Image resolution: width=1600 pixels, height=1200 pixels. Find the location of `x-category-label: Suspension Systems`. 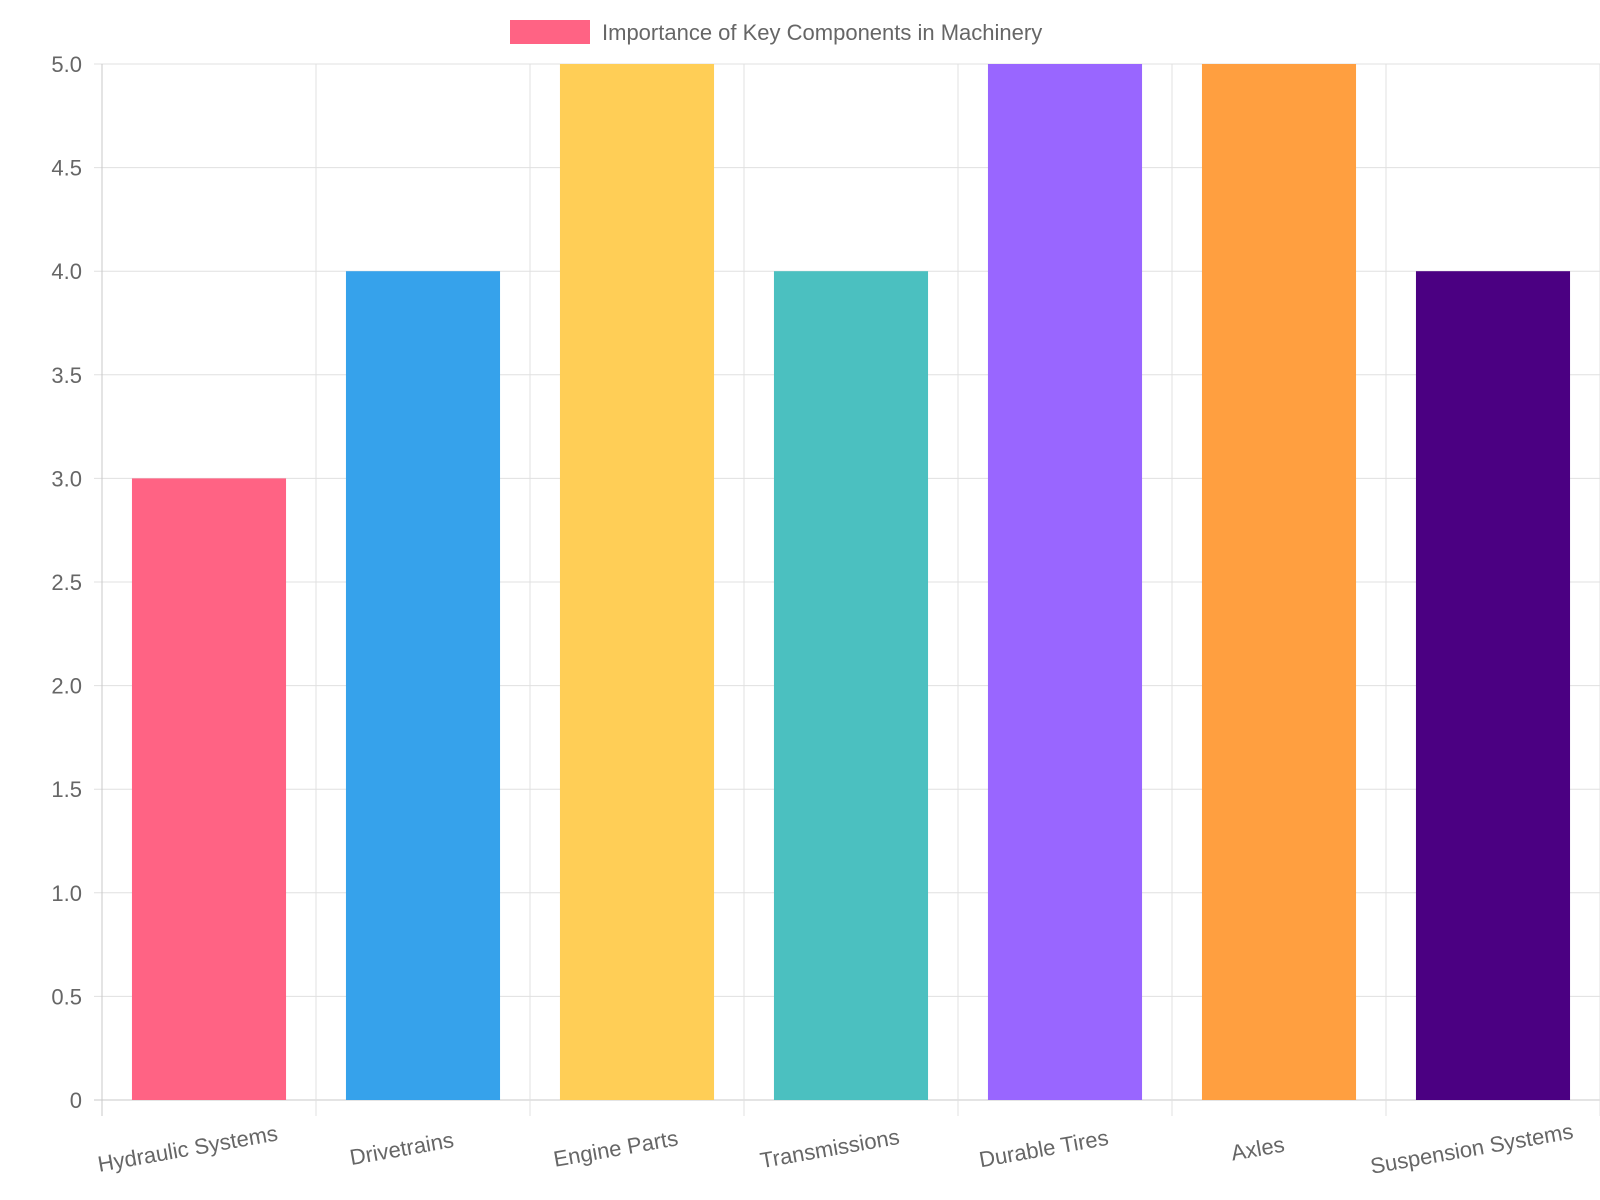

x-category-label: Suspension Systems is located at coordinates (1471, 1148).